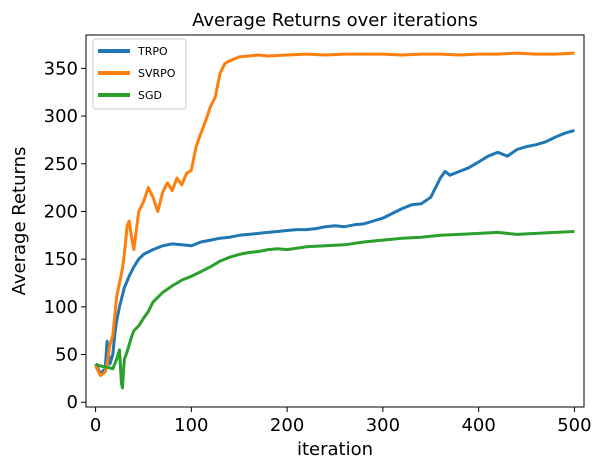 The image size is (597, 469). What do you see at coordinates (61, 116) in the screenshot?
I see `y-tick-label: 300` at bounding box center [61, 116].